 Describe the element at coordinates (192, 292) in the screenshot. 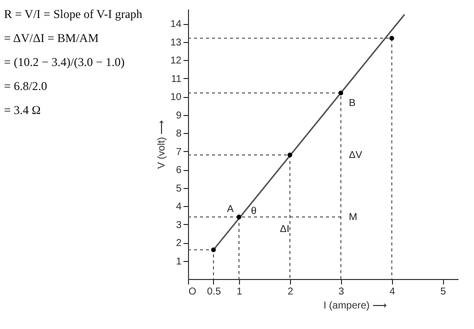

I see `x-tick-label: O` at that location.